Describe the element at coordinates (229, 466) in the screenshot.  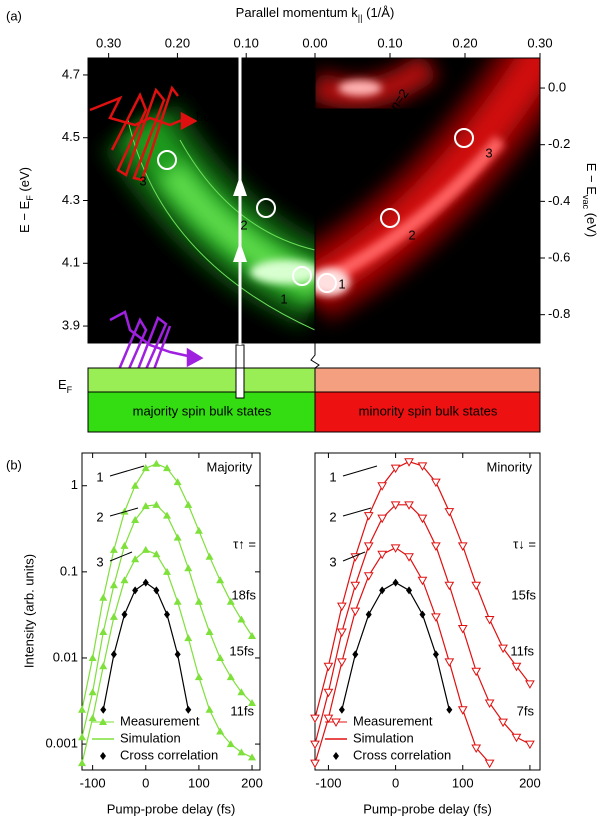
I see `panel-title: Majority` at that location.